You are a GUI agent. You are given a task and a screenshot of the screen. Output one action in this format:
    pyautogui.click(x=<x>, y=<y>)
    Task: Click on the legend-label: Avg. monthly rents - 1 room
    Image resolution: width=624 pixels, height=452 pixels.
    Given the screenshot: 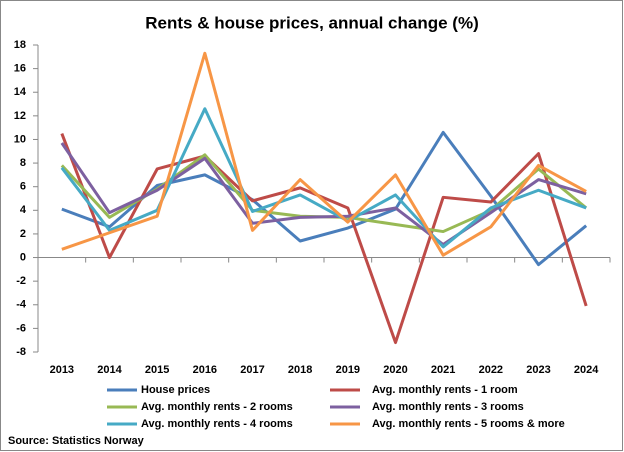 What is the action you would take?
    pyautogui.click(x=445, y=390)
    